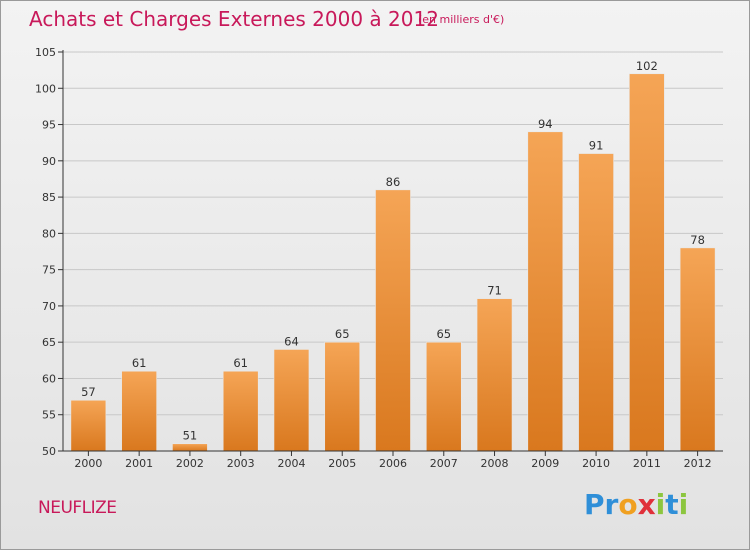 The image size is (750, 550). What do you see at coordinates (240, 411) in the screenshot?
I see `bar-2003` at bounding box center [240, 411].